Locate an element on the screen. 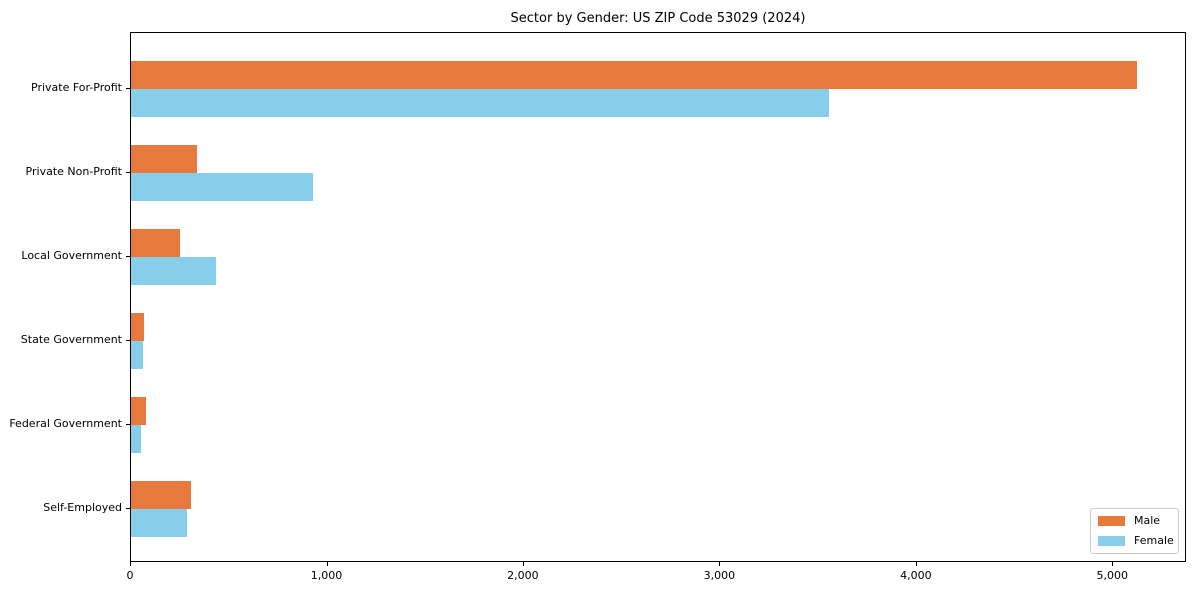 The image size is (1200, 600). x-tick-label: 2,000 is located at coordinates (523, 575).